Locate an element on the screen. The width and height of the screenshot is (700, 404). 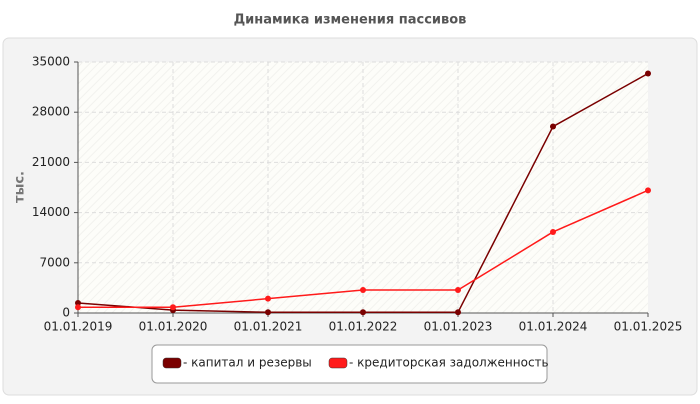
x-tick-label: 01.01.2025 is located at coordinates (648, 327).